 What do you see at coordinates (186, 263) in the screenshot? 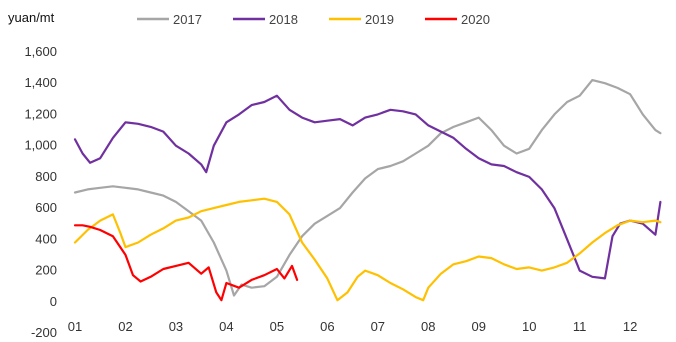
I see `series-line-2020` at bounding box center [186, 263].